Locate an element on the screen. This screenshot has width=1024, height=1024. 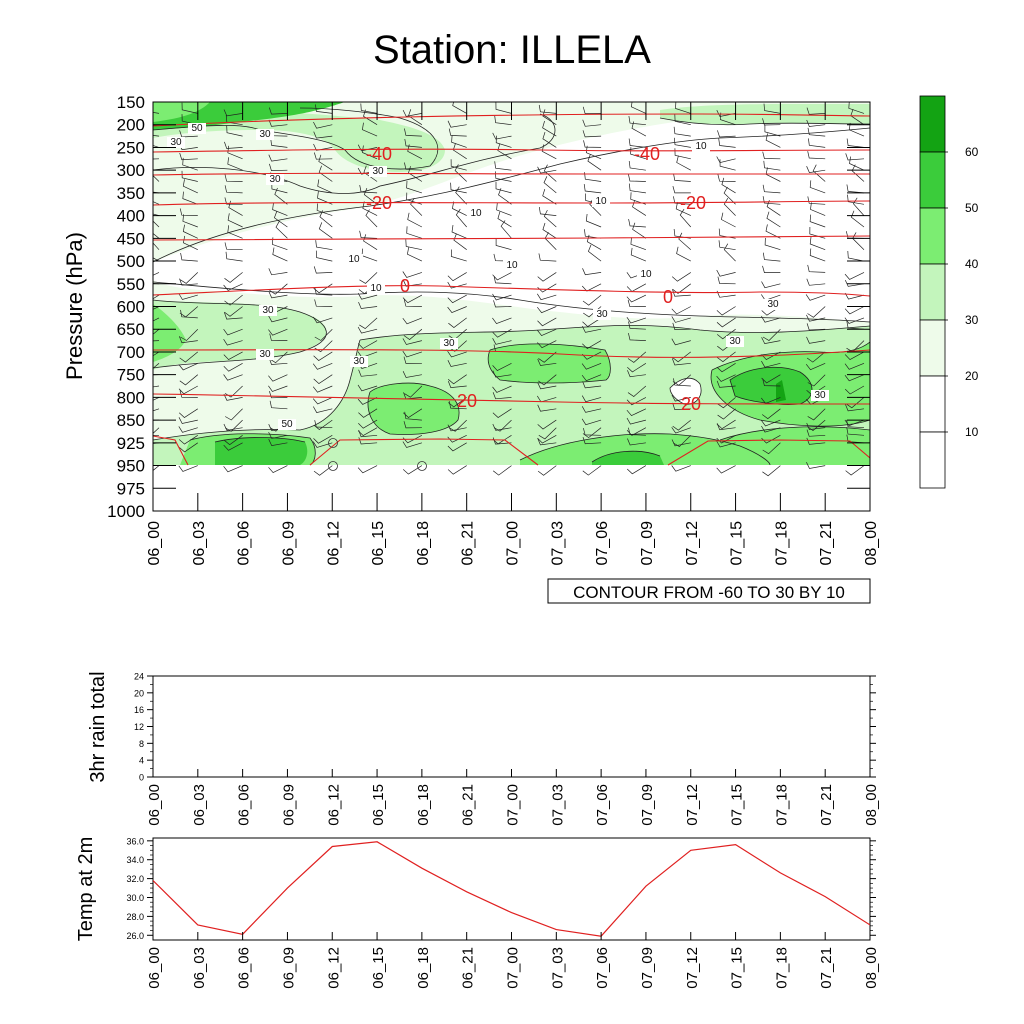
fill-lower-50-a is located at coordinates (261, 451).